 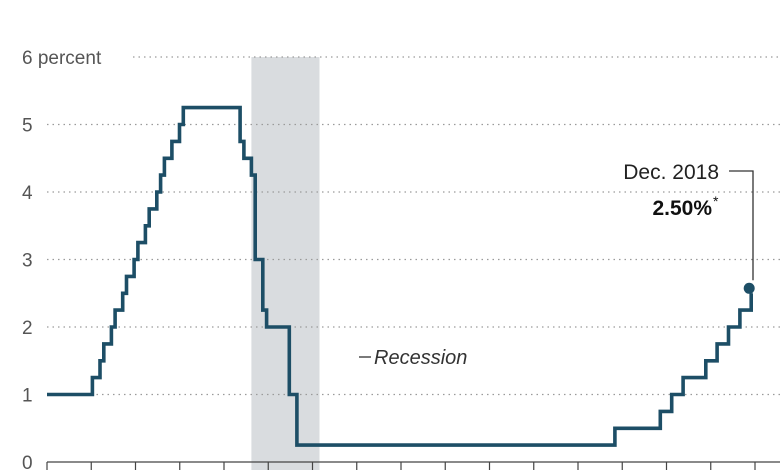 I want to click on recession-label: Recession, so click(x=420, y=358).